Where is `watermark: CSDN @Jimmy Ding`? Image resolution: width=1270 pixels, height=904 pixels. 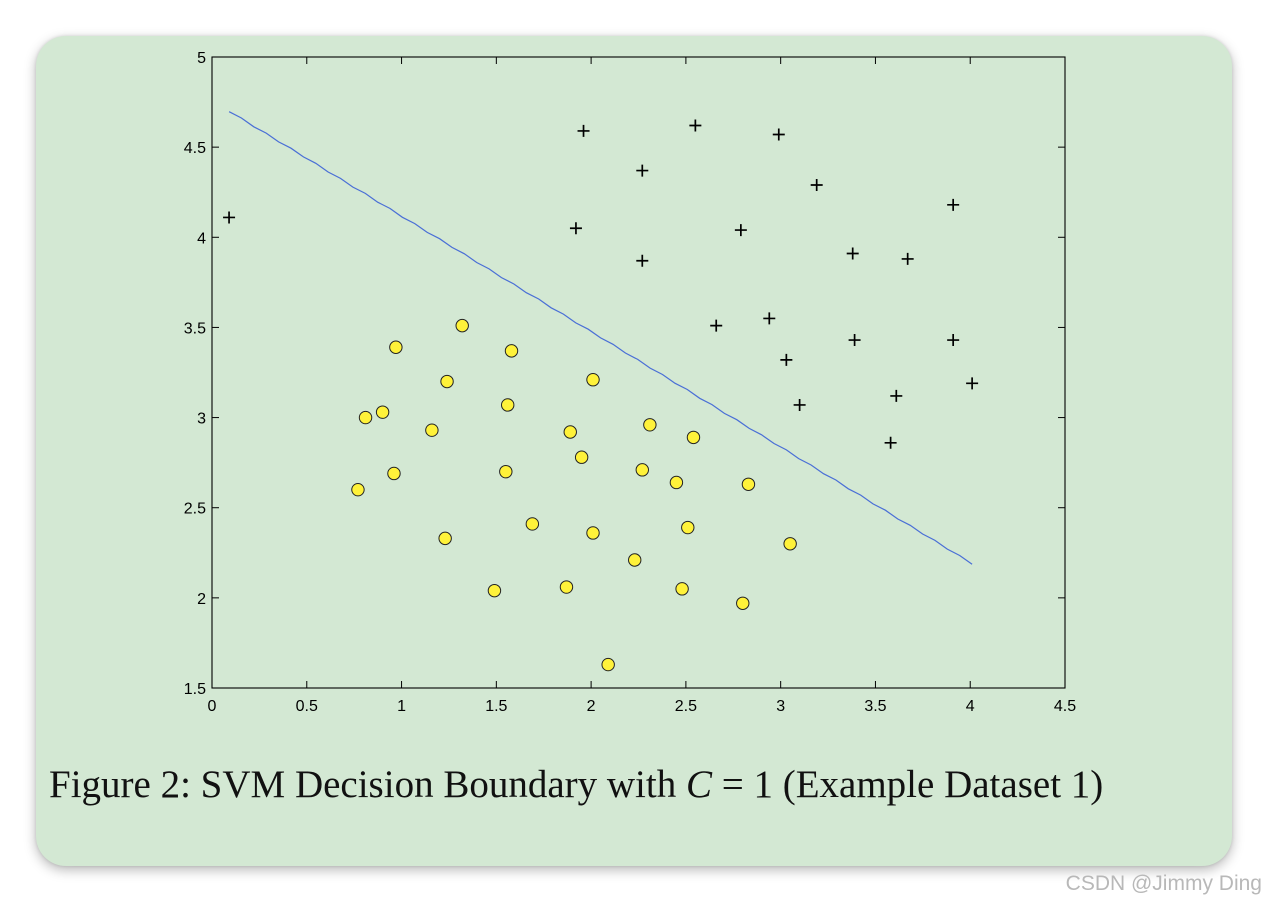
watermark: CSDN @Jimmy Ding is located at coordinates (1163, 883).